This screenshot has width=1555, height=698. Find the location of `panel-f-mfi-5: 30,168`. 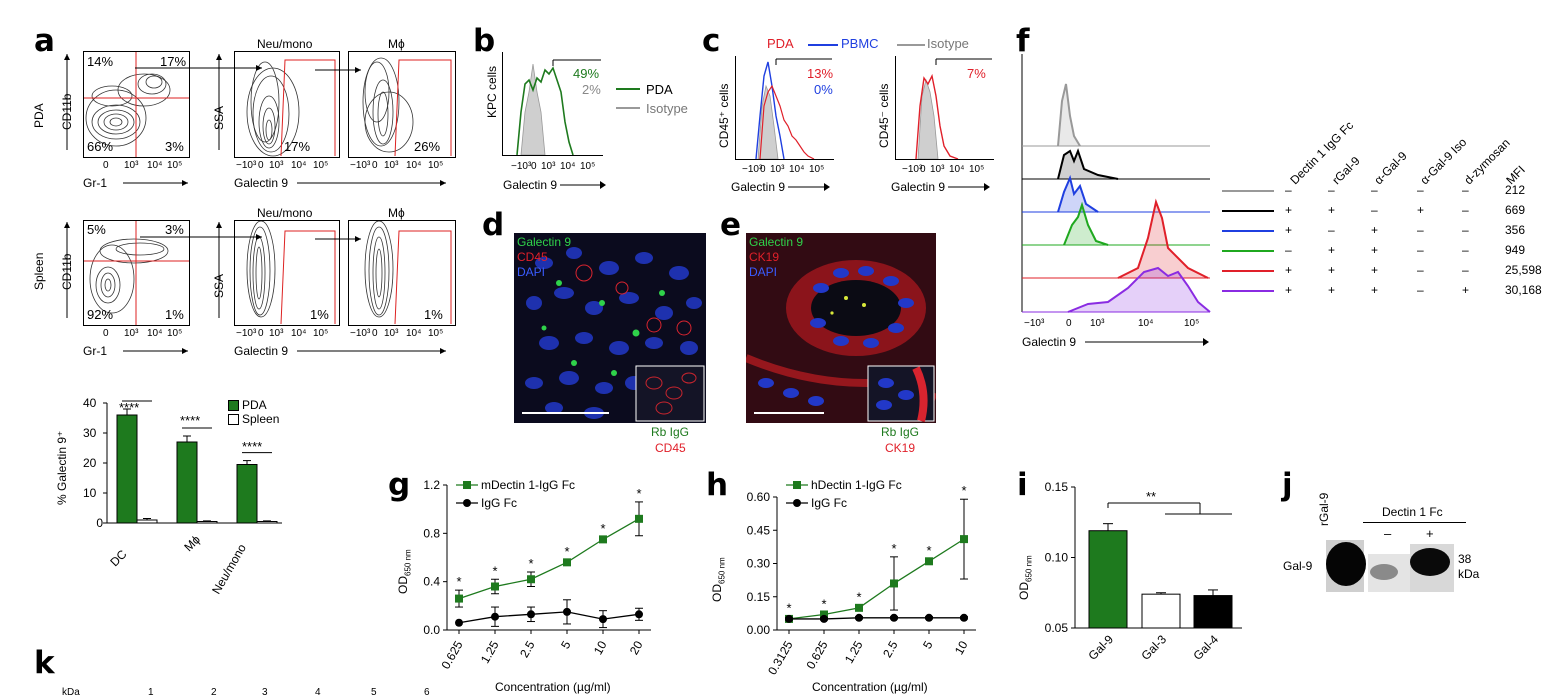

panel-f-mfi-5: 30,168 is located at coordinates (1523, 290).